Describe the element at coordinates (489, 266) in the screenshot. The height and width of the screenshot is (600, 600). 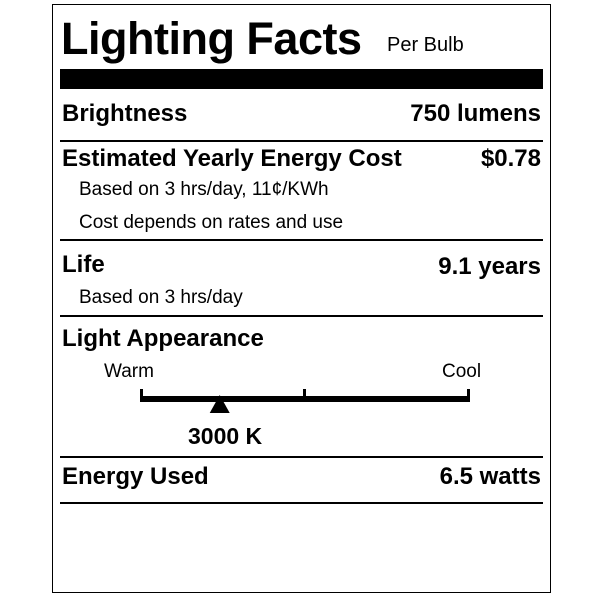
I see `life-value: 9.1 years` at that location.